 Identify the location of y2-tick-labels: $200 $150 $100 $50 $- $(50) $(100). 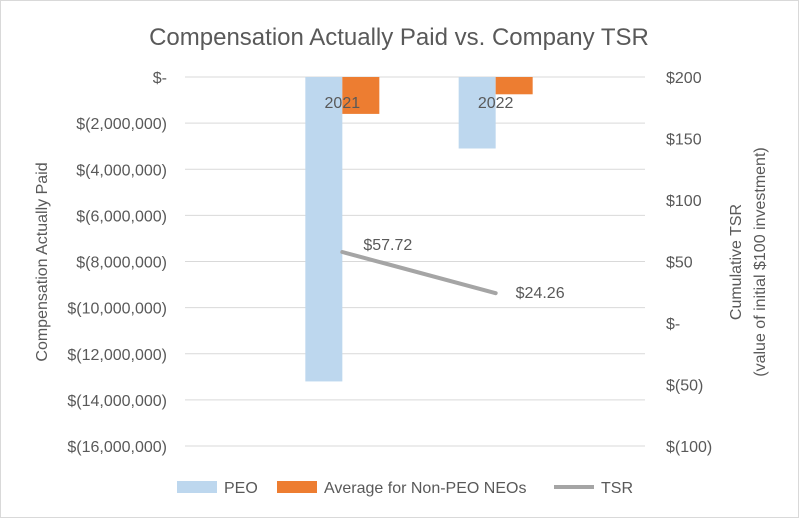
(689, 263).